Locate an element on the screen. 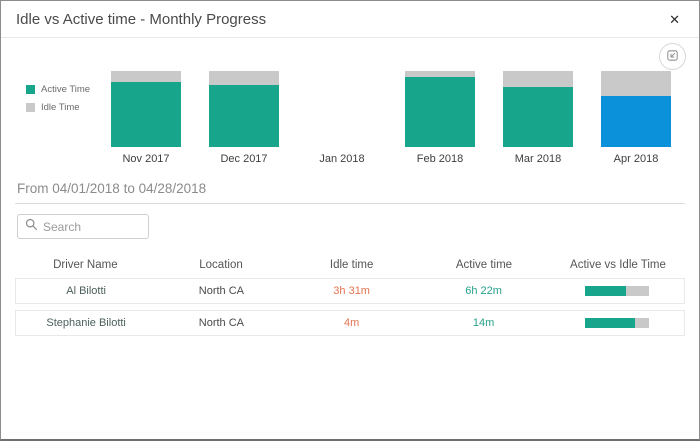 The image size is (700, 441). chart-slot: Dec 2017 is located at coordinates (244, 118).